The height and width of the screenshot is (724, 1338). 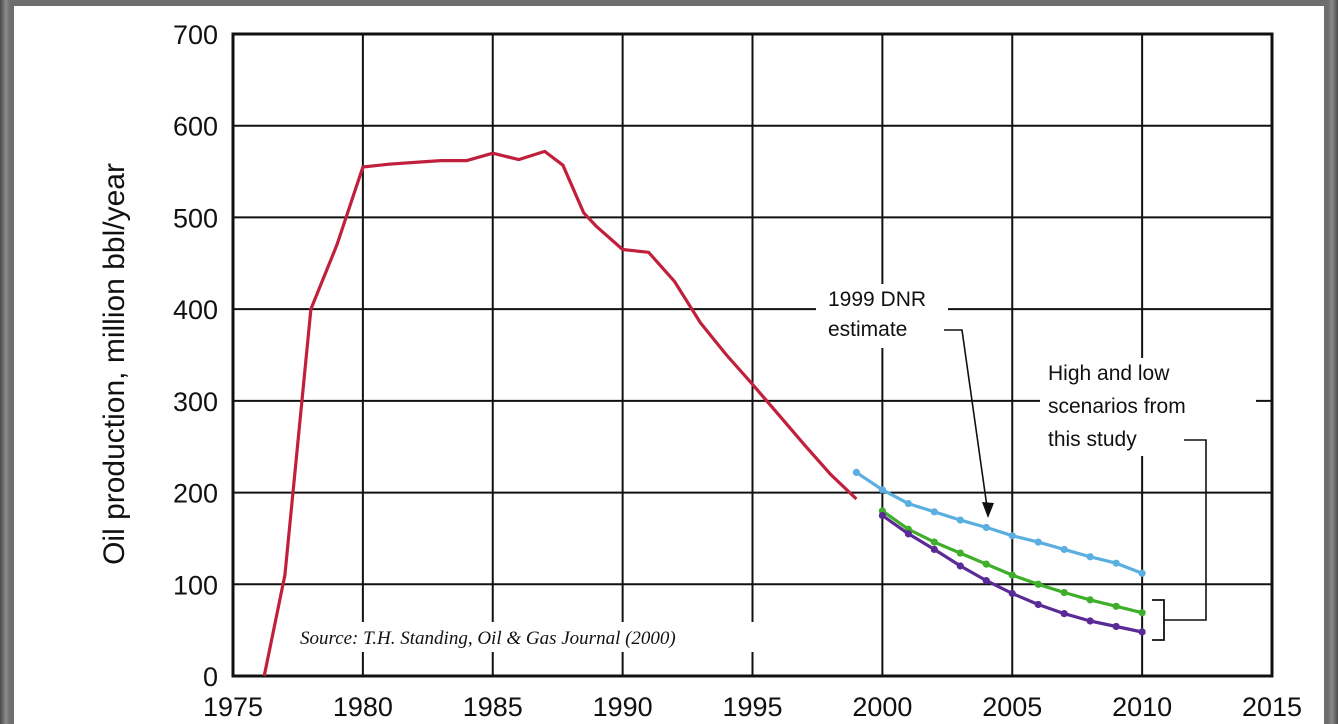 What do you see at coordinates (114, 364) in the screenshot?
I see `y-axis-label: Oil production, million bbl/year` at bounding box center [114, 364].